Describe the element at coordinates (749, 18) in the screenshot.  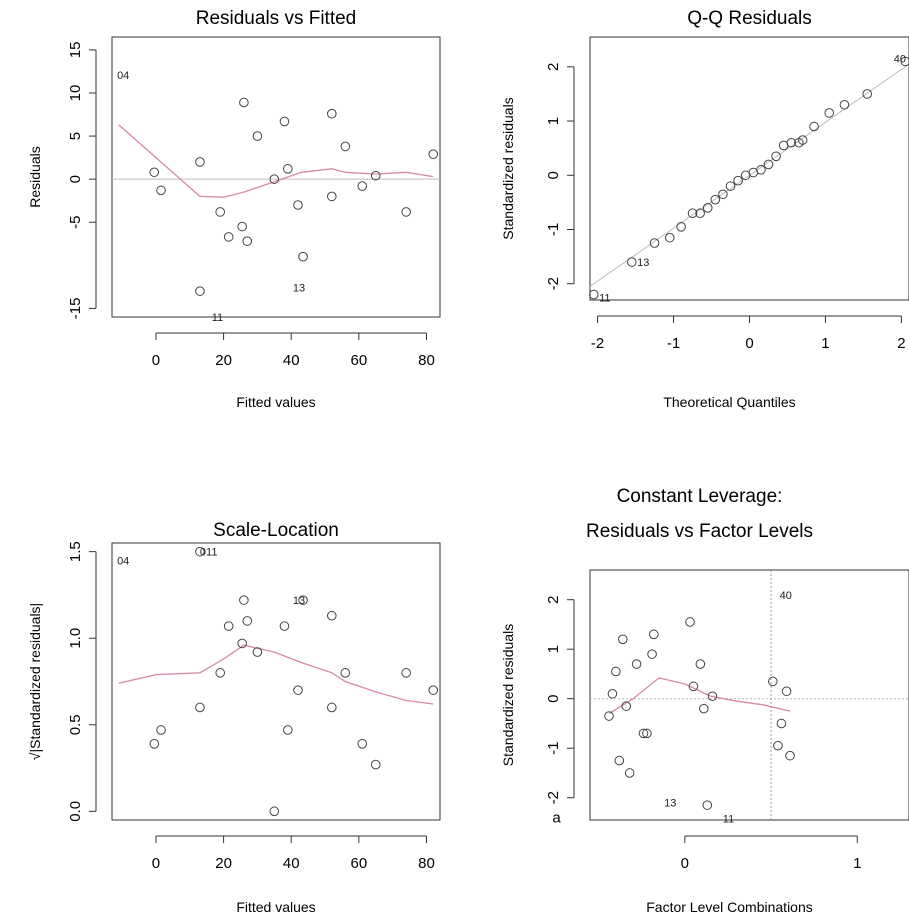
I see `plot-title: Q-Q Residuals` at that location.